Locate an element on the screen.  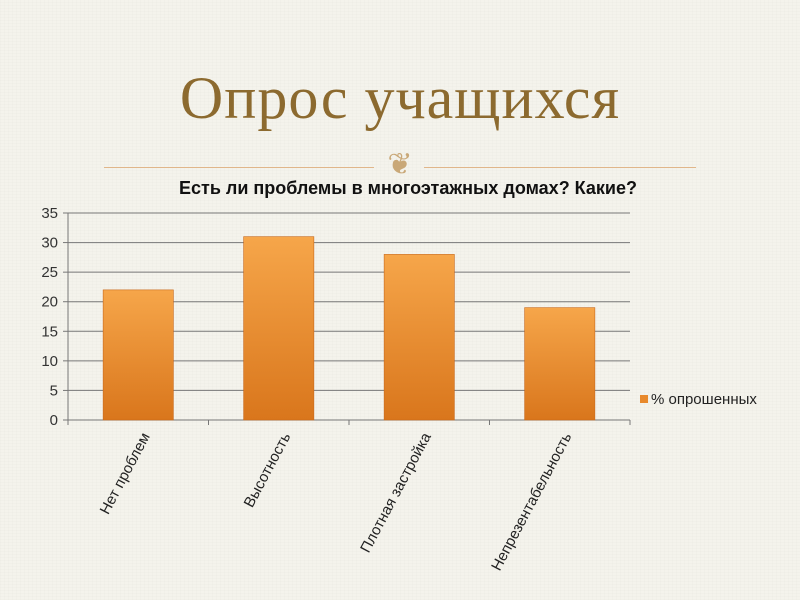
ornament-icon: ❦ is located at coordinates (400, 164).